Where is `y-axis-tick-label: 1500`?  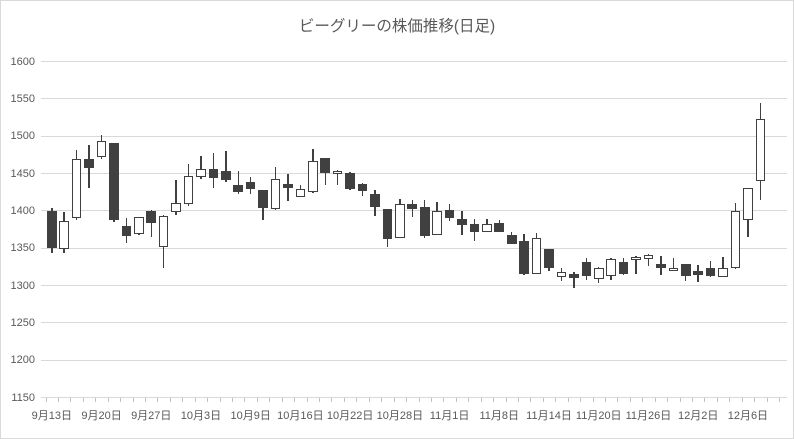
y-axis-tick-label: 1500 is located at coordinates (22, 136).